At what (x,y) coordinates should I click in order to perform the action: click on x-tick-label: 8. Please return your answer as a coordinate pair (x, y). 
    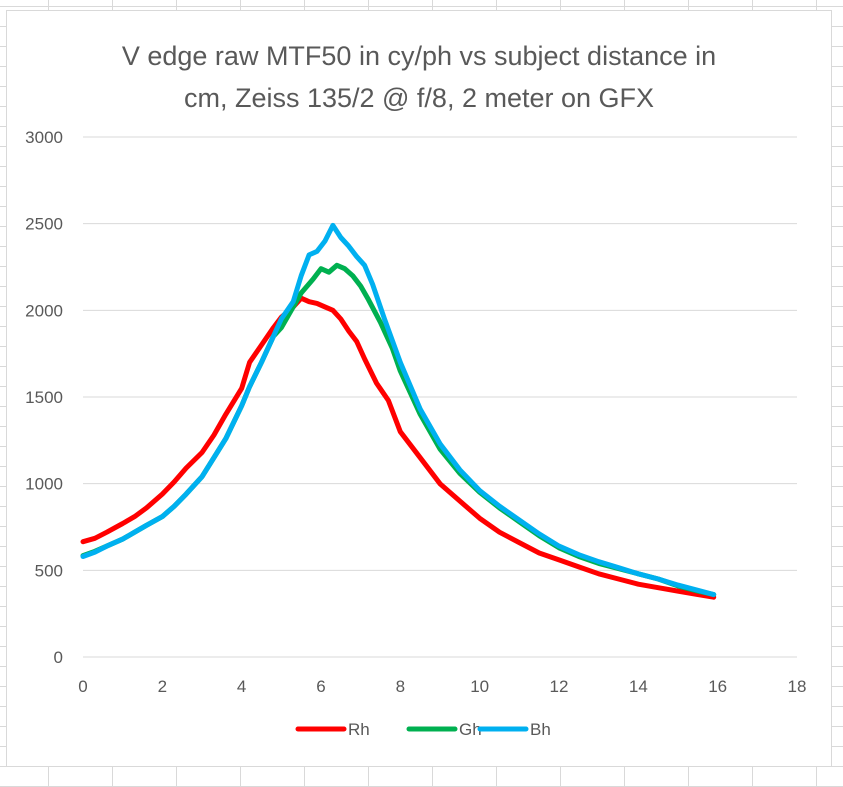
    Looking at the image, I should click on (400, 686).